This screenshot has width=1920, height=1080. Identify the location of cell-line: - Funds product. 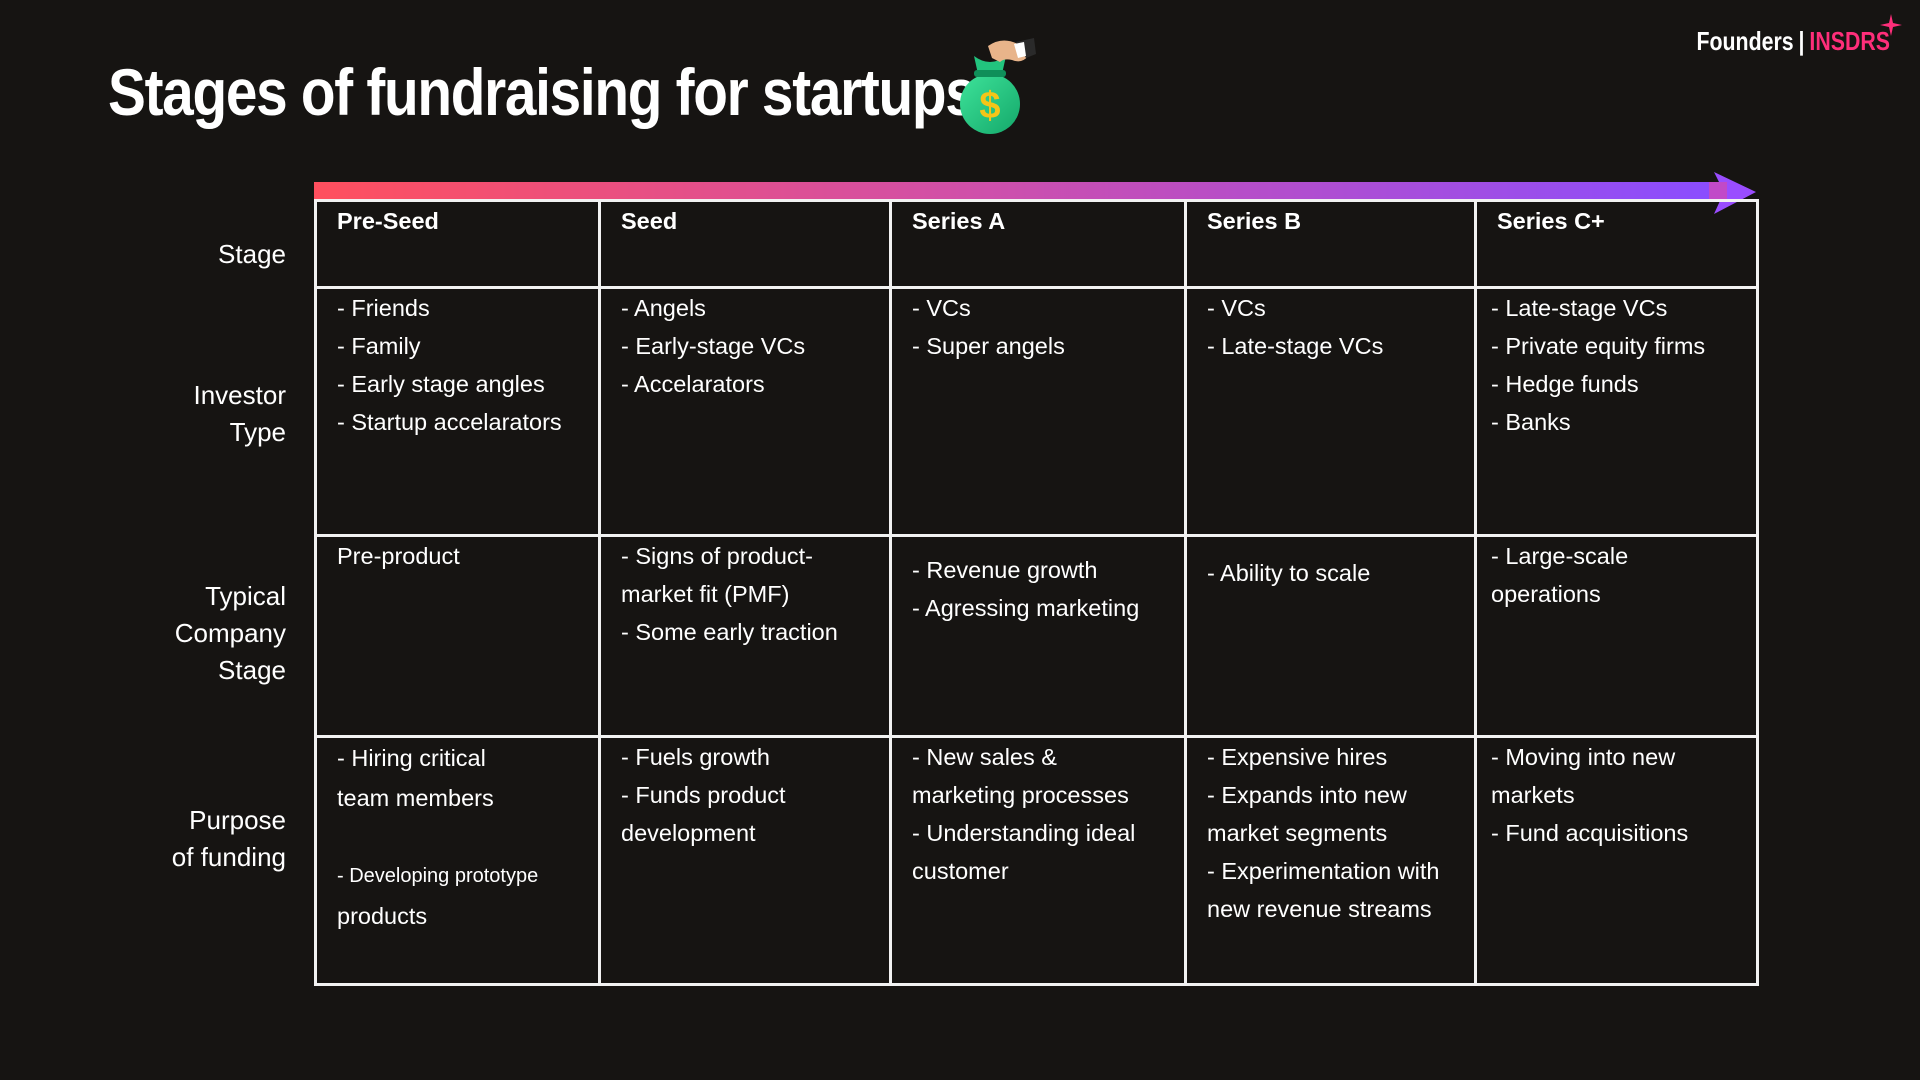
(703, 795).